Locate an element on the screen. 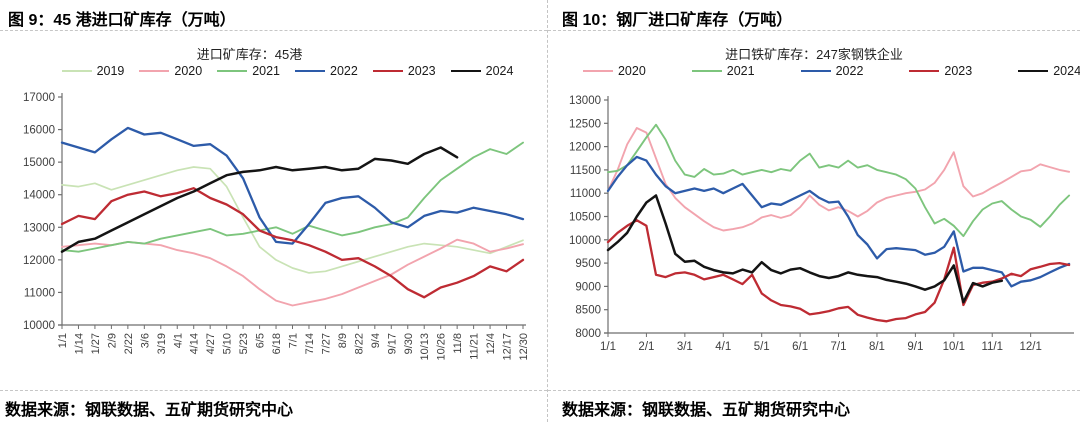  svg-text: 11/8 is located at coordinates (458, 343).